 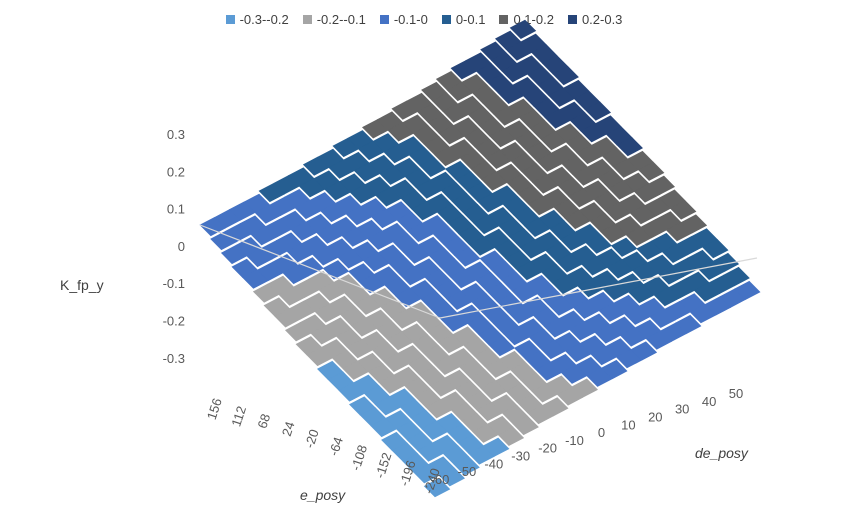 What do you see at coordinates (174, 246) in the screenshot?
I see `z-tick-labels: 0.3 0.2 0.1 0 -0.1 -0.2 -0.3` at bounding box center [174, 246].